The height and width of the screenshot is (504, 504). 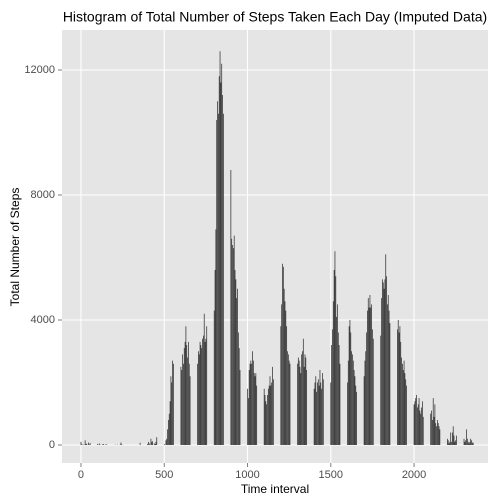 I want to click on y-tick-label: 4000, so click(x=43, y=320).